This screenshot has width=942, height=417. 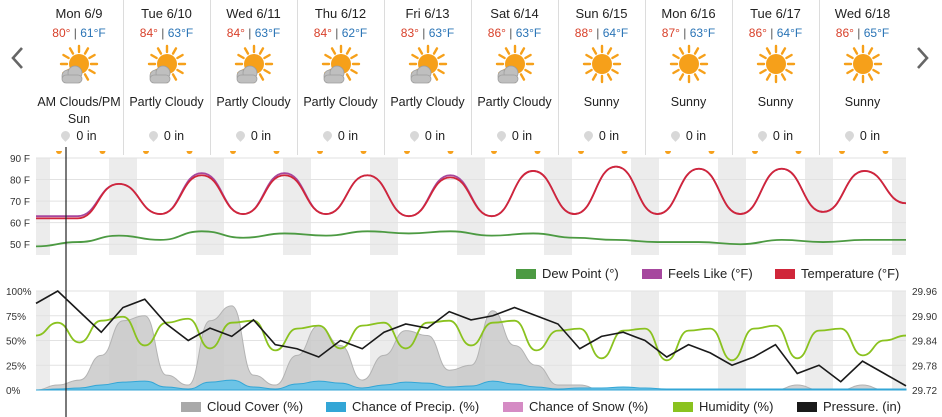 I want to click on day-high: 80°, so click(x=61, y=33).